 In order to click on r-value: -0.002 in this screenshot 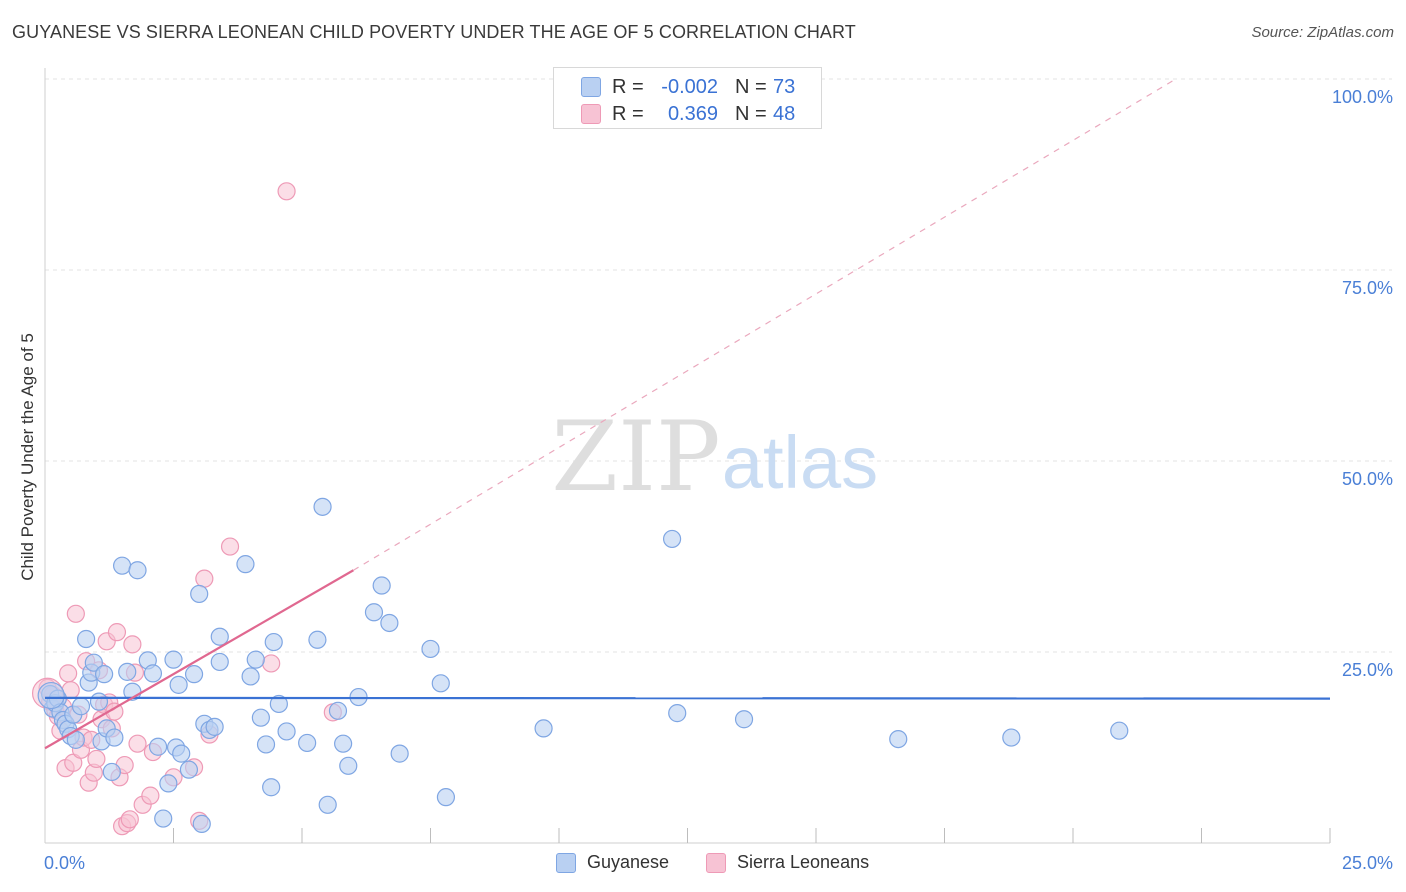, I will do `click(689, 86)`.